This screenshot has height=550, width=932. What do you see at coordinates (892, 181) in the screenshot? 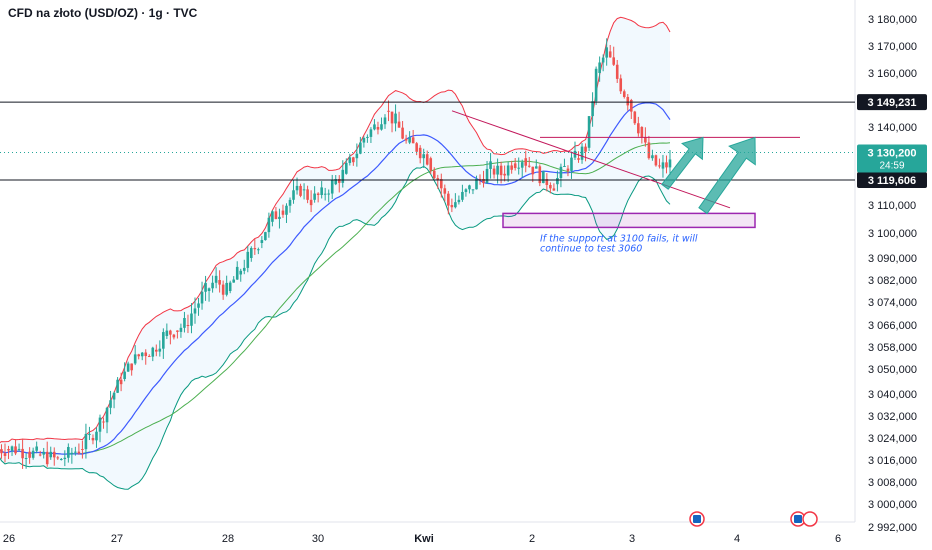
I see `price-tag-label: 3 119,606` at bounding box center [892, 181].